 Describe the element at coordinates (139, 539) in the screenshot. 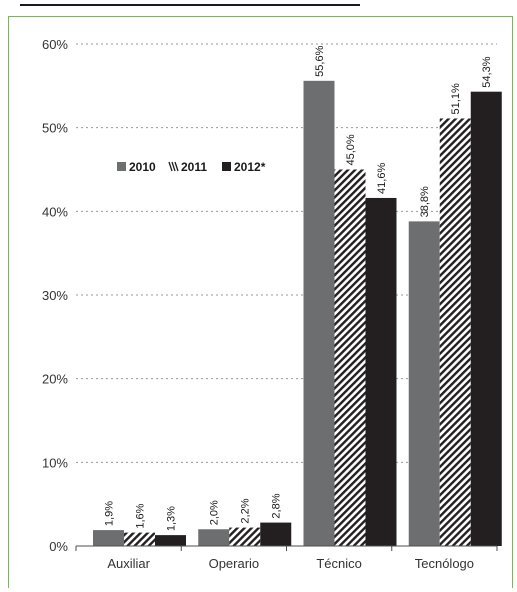

I see `bar-2011-auxiliar` at that location.